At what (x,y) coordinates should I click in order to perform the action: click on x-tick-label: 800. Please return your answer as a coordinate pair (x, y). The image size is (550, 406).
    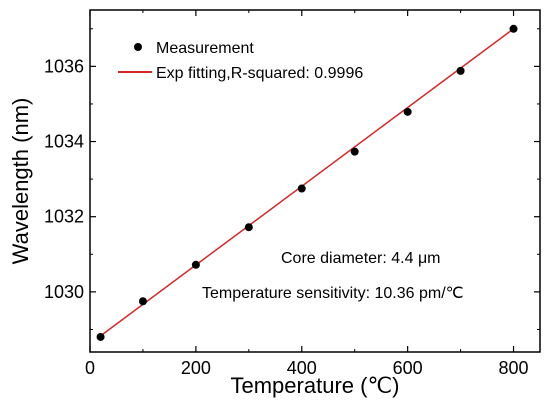
    Looking at the image, I should click on (514, 368).